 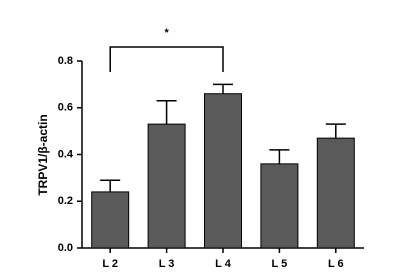 What do you see at coordinates (280, 264) in the screenshot?
I see `x-tick-label: L 5` at bounding box center [280, 264].